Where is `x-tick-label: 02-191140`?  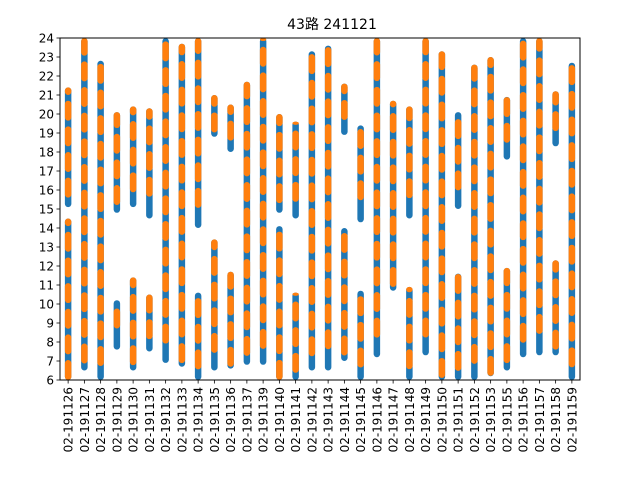 x-tick-label: 02-191140 is located at coordinates (280, 419).